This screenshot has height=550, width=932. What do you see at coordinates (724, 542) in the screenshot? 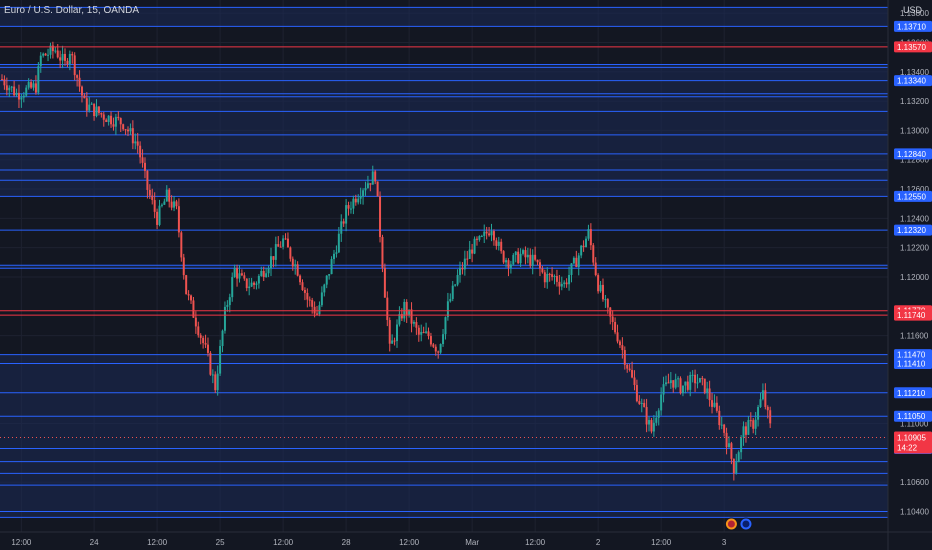
I see `time-tick-label: 3` at bounding box center [724, 542].